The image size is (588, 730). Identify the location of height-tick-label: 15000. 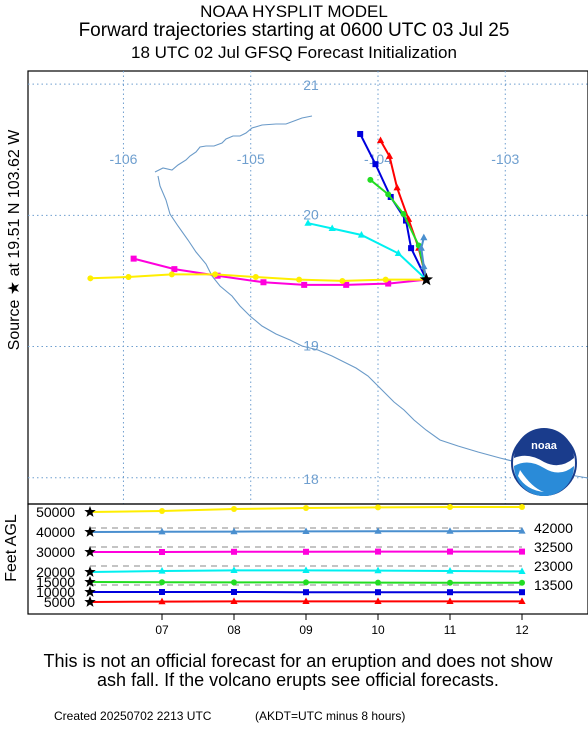
(55, 582).